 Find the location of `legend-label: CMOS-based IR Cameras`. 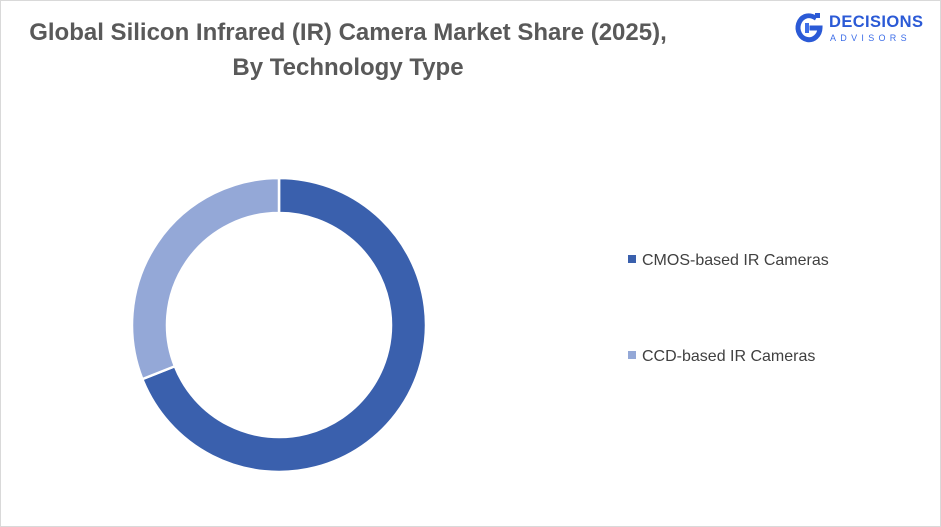

legend-label: CMOS-based IR Cameras is located at coordinates (735, 260).